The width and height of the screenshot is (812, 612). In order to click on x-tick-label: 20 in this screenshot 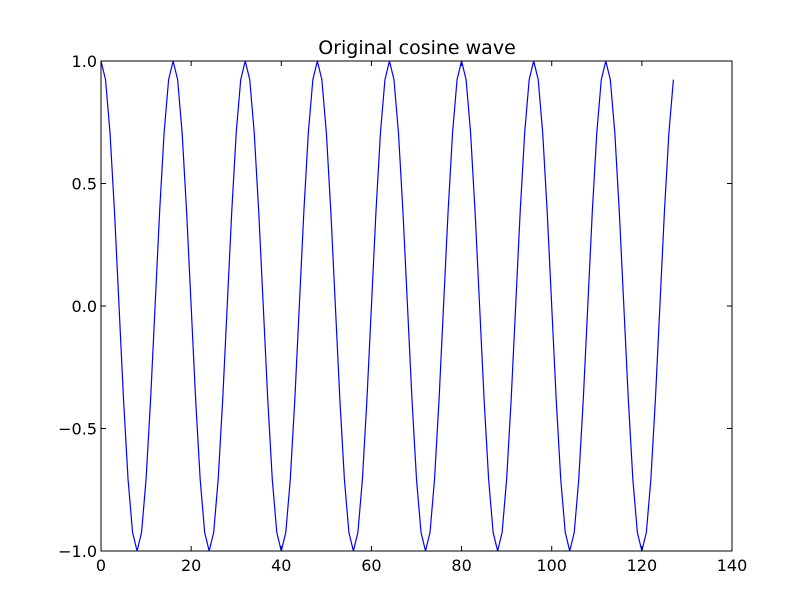, I will do `click(191, 565)`.